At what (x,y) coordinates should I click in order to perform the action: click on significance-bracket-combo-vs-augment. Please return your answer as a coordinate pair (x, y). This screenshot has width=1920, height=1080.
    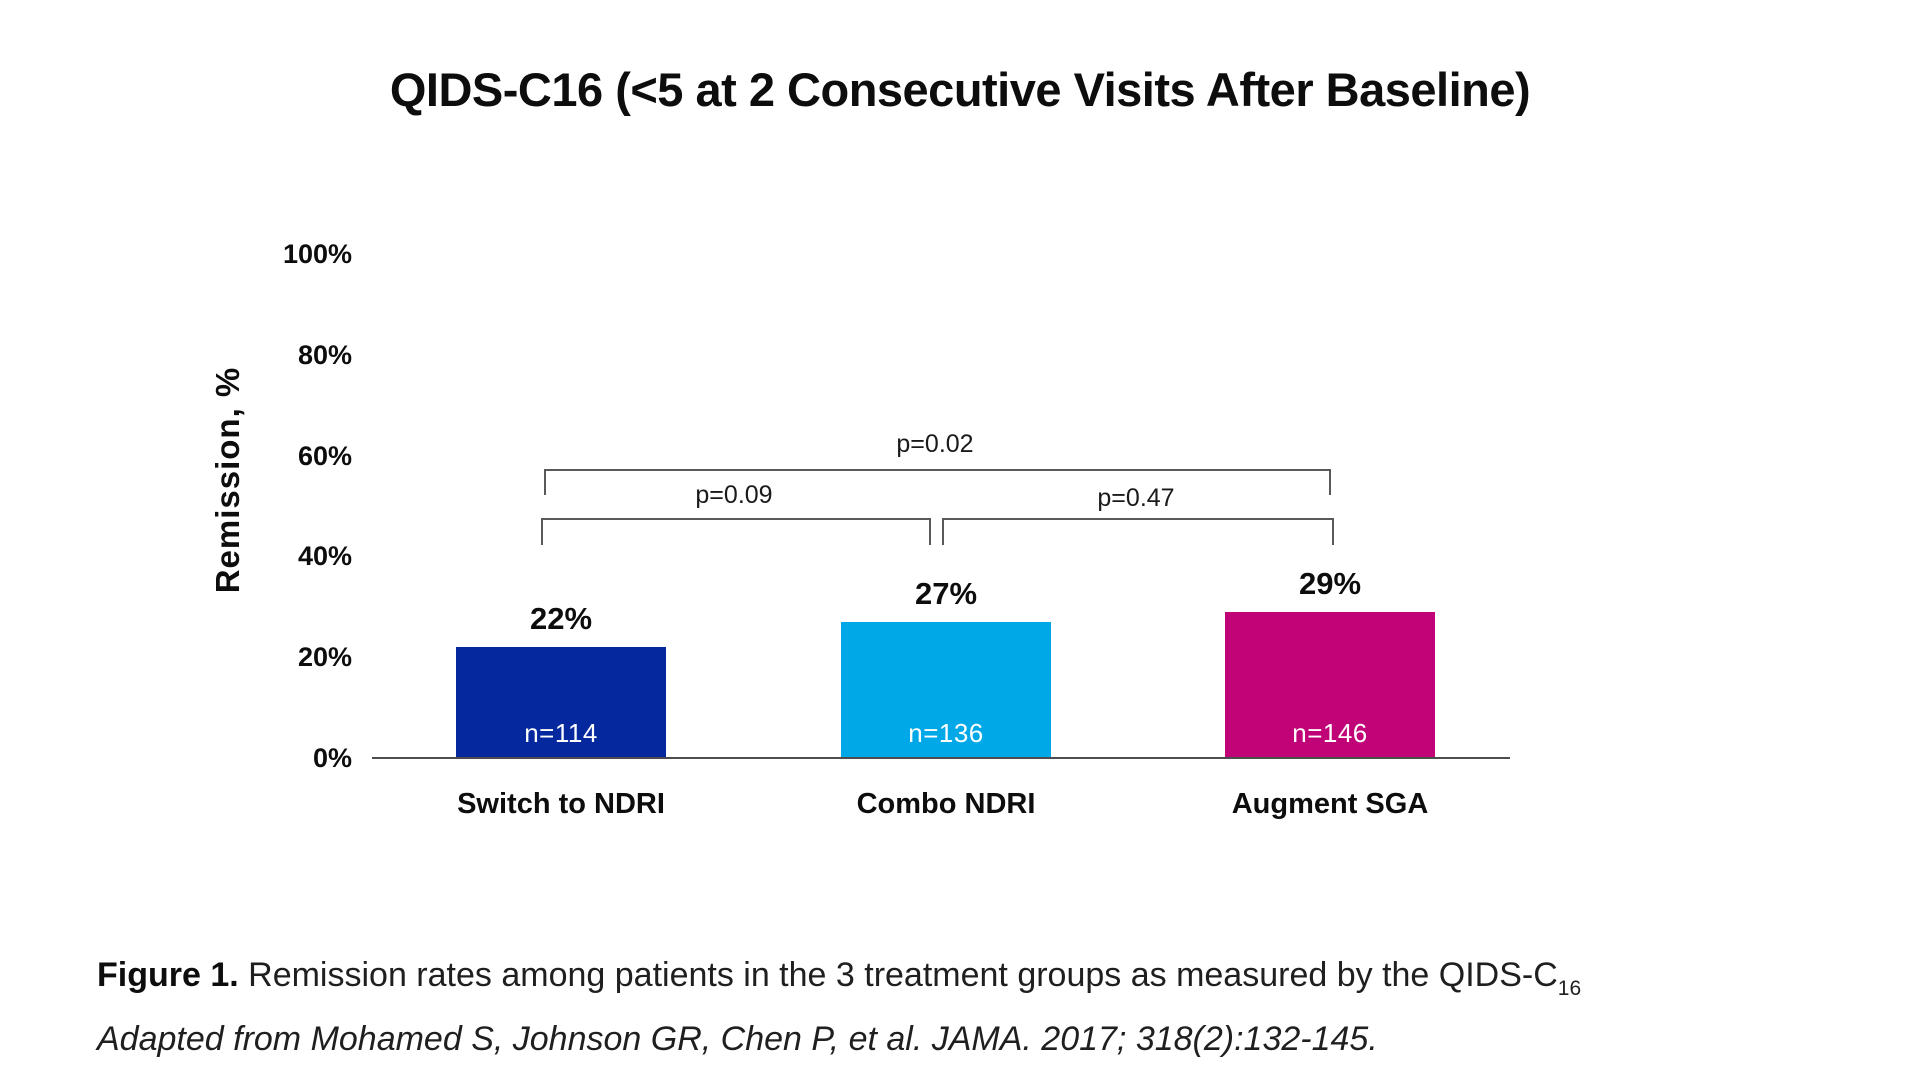
    Looking at the image, I should click on (1138, 531).